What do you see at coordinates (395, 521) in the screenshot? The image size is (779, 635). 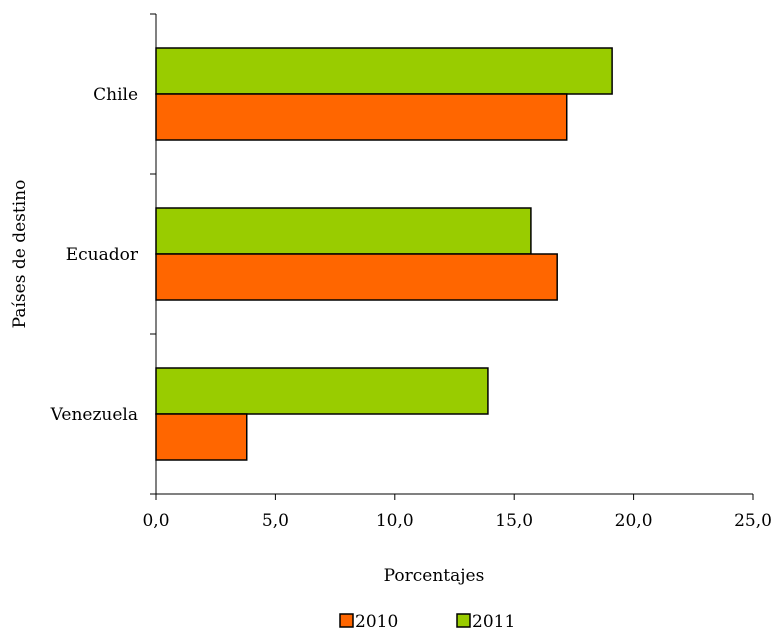 I see `x-tick-label: 10,0` at bounding box center [395, 521].